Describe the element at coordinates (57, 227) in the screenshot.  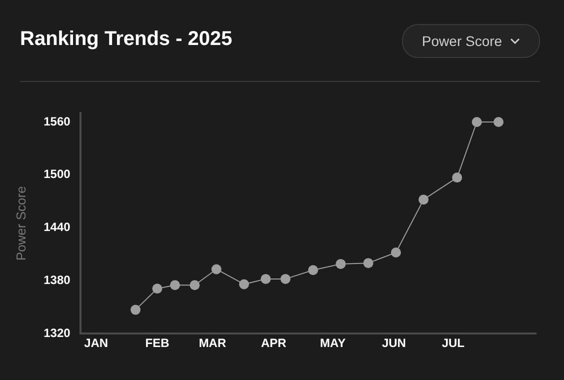
I see `y-tick-label: 1440` at that location.